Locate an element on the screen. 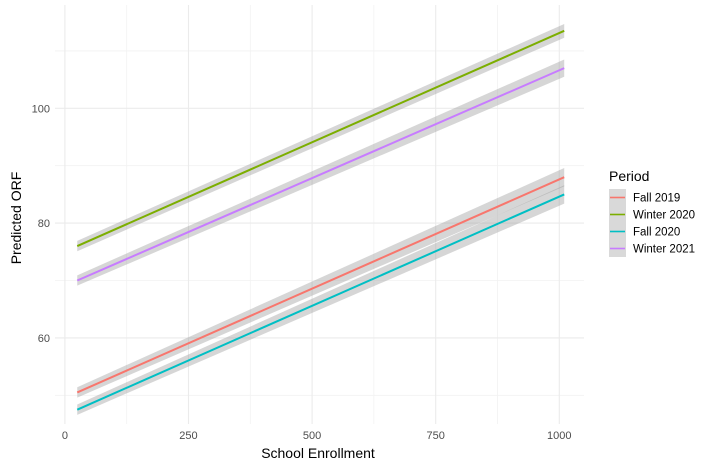 The height and width of the screenshot is (468, 720). x-tick-label: 0 is located at coordinates (65, 436).